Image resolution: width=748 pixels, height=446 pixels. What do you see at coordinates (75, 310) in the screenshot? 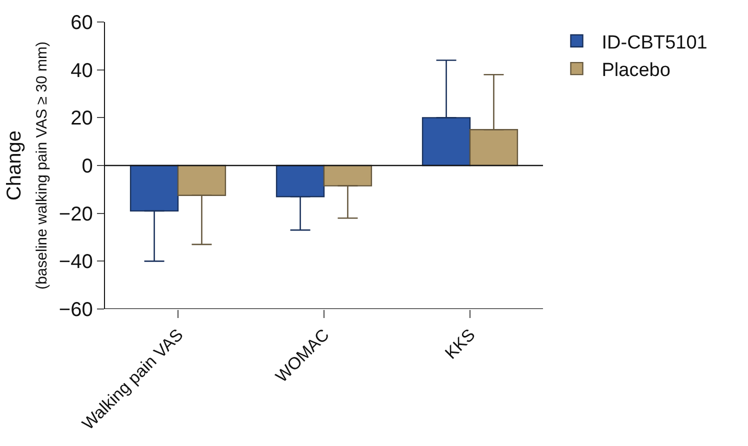
I see `y-tick-label: −60` at bounding box center [75, 310].